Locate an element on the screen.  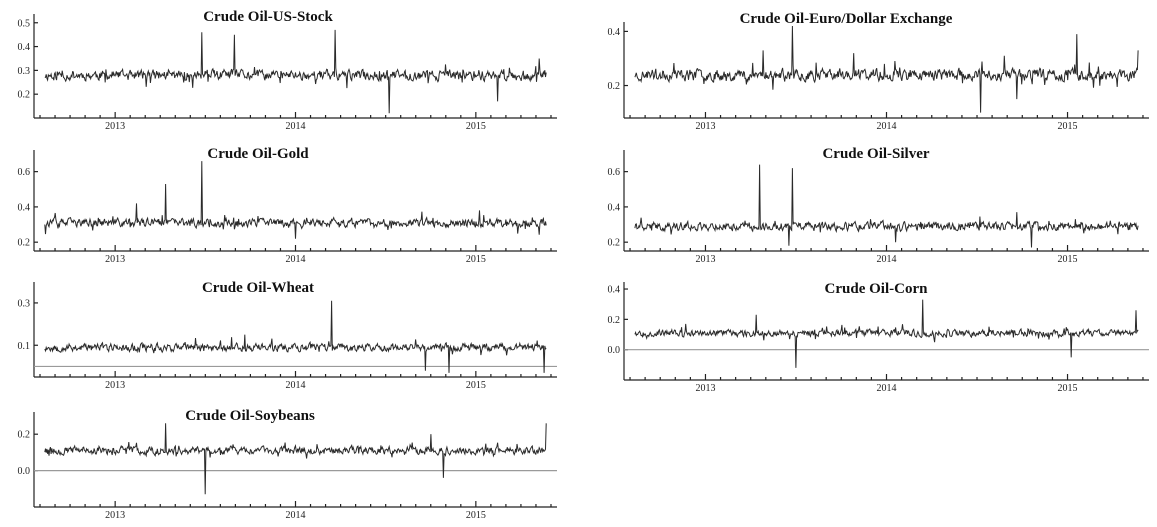
chart-svg-wheat: Crude Oil-Wheat 0.1 0.3 2013 2014 2015 is located at coordinates (287, 335).